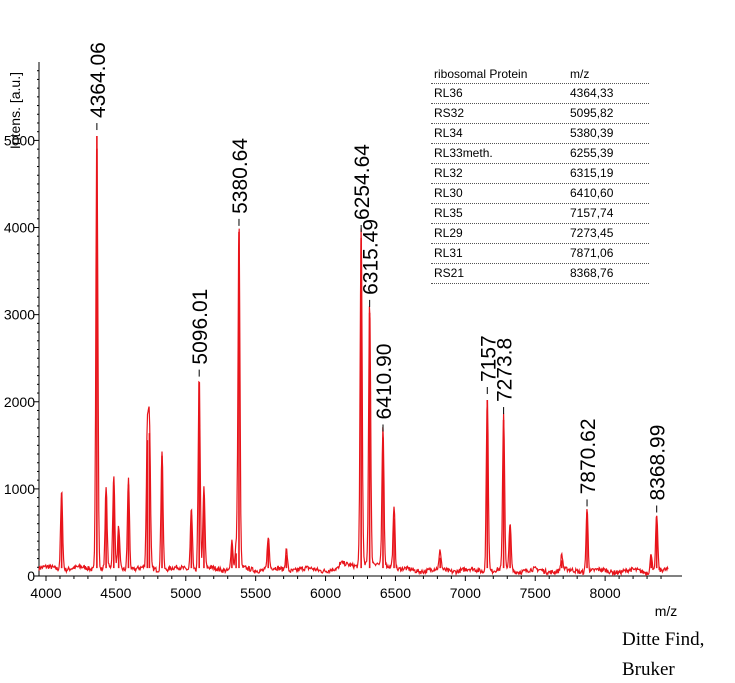  Describe the element at coordinates (658, 463) in the screenshot. I see `peak-label: 8368.99` at that location.